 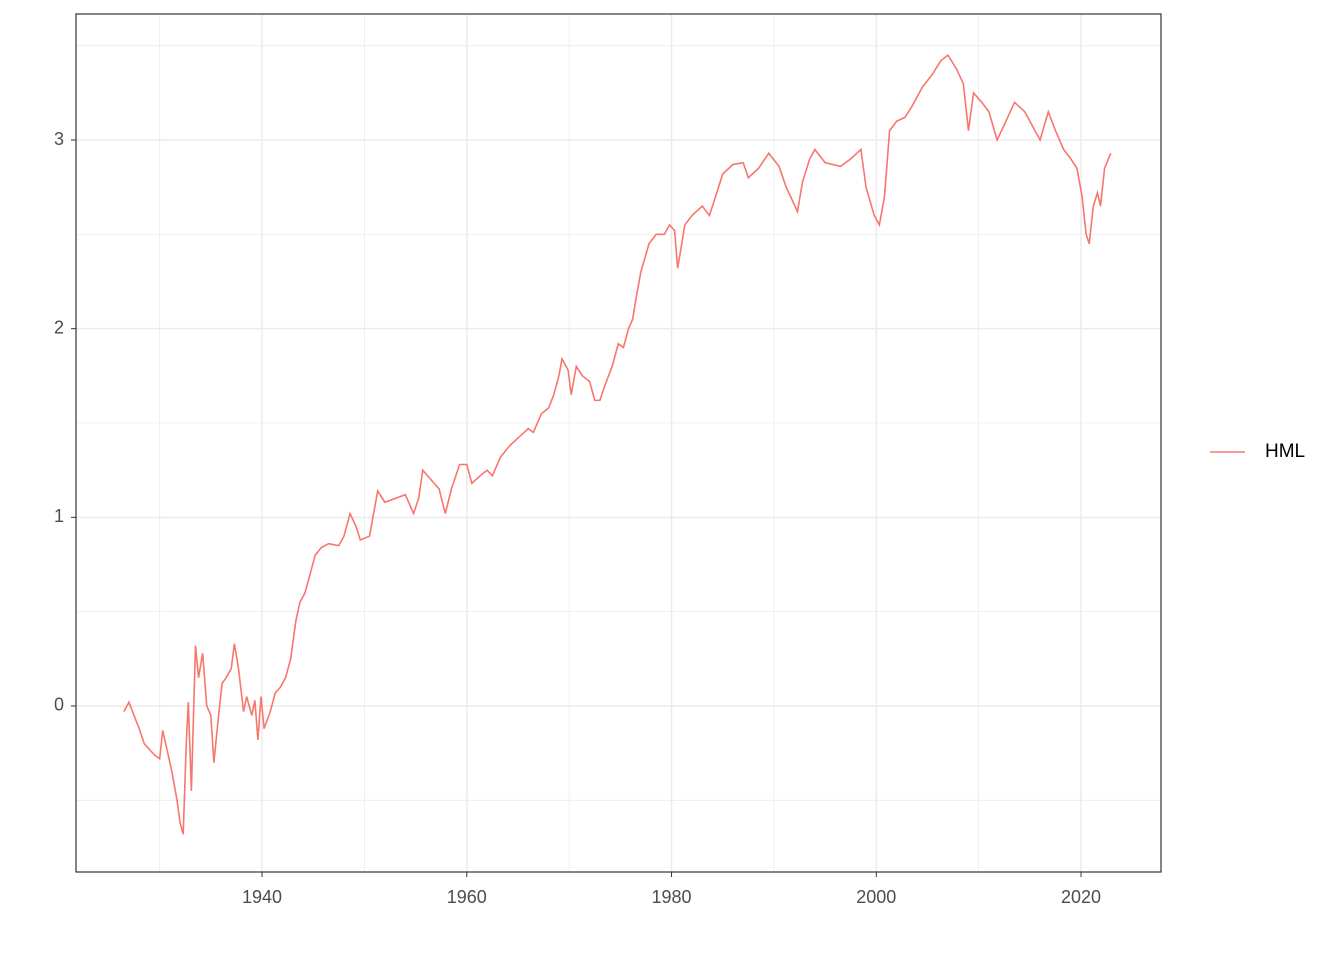 What do you see at coordinates (1081, 897) in the screenshot?
I see `x-tick-label: 2020` at bounding box center [1081, 897].